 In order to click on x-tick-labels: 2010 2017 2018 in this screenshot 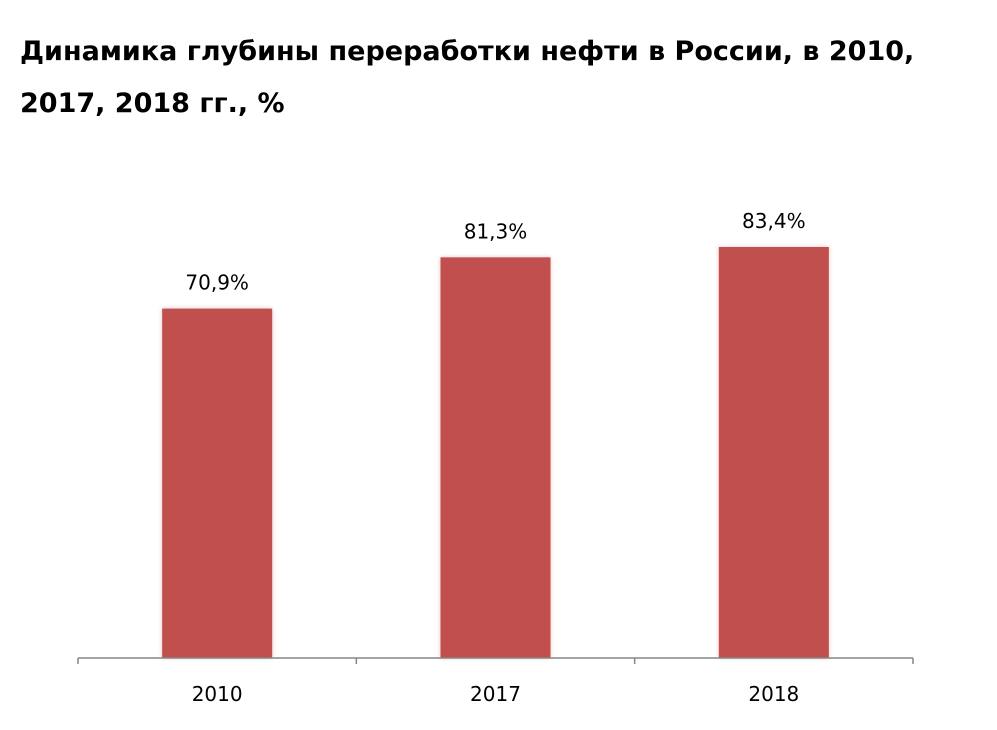, I will do `click(496, 694)`.